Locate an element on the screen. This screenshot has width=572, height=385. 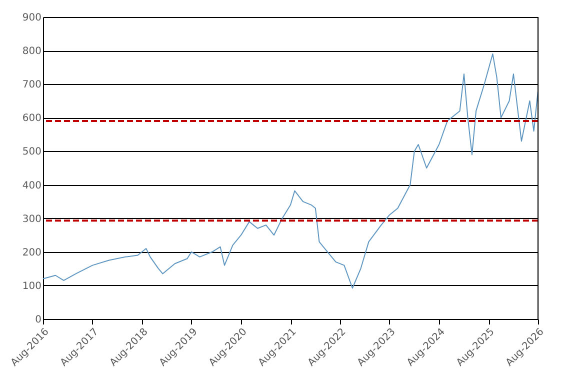
y-tick-label: 800 is located at coordinates (32, 52).